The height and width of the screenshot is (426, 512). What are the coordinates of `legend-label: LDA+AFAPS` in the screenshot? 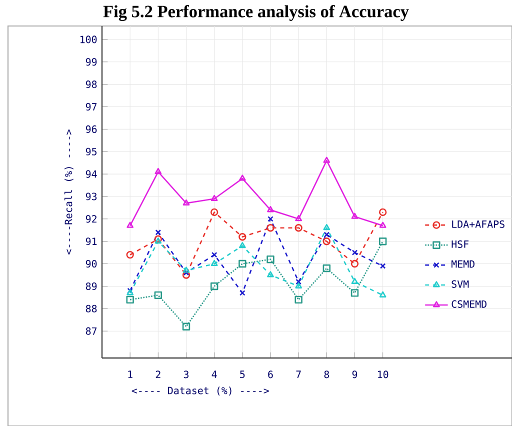 It's located at (478, 224).